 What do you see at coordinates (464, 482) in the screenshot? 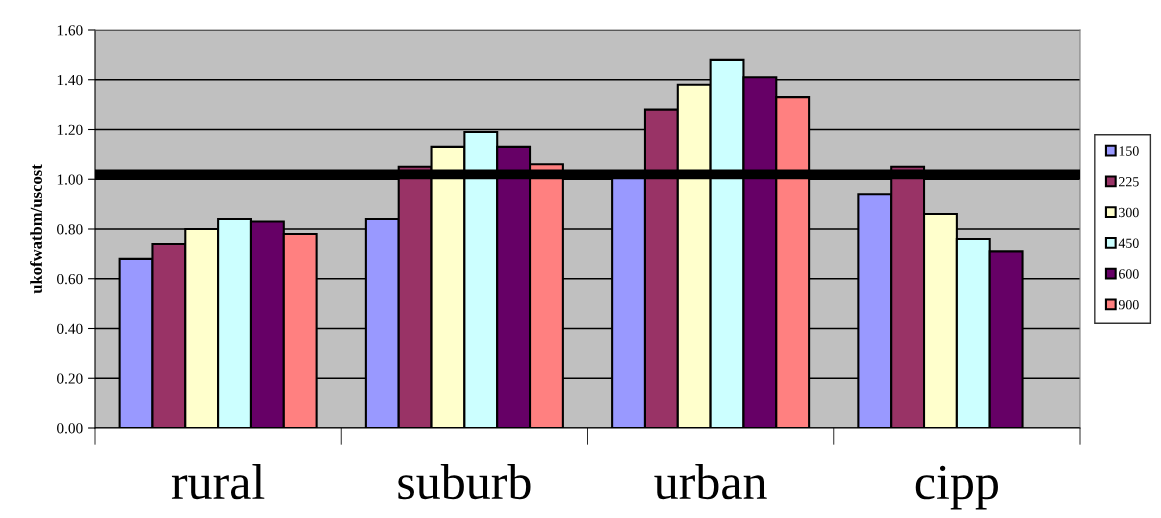
I see `x-tick-label: suburb` at bounding box center [464, 482].